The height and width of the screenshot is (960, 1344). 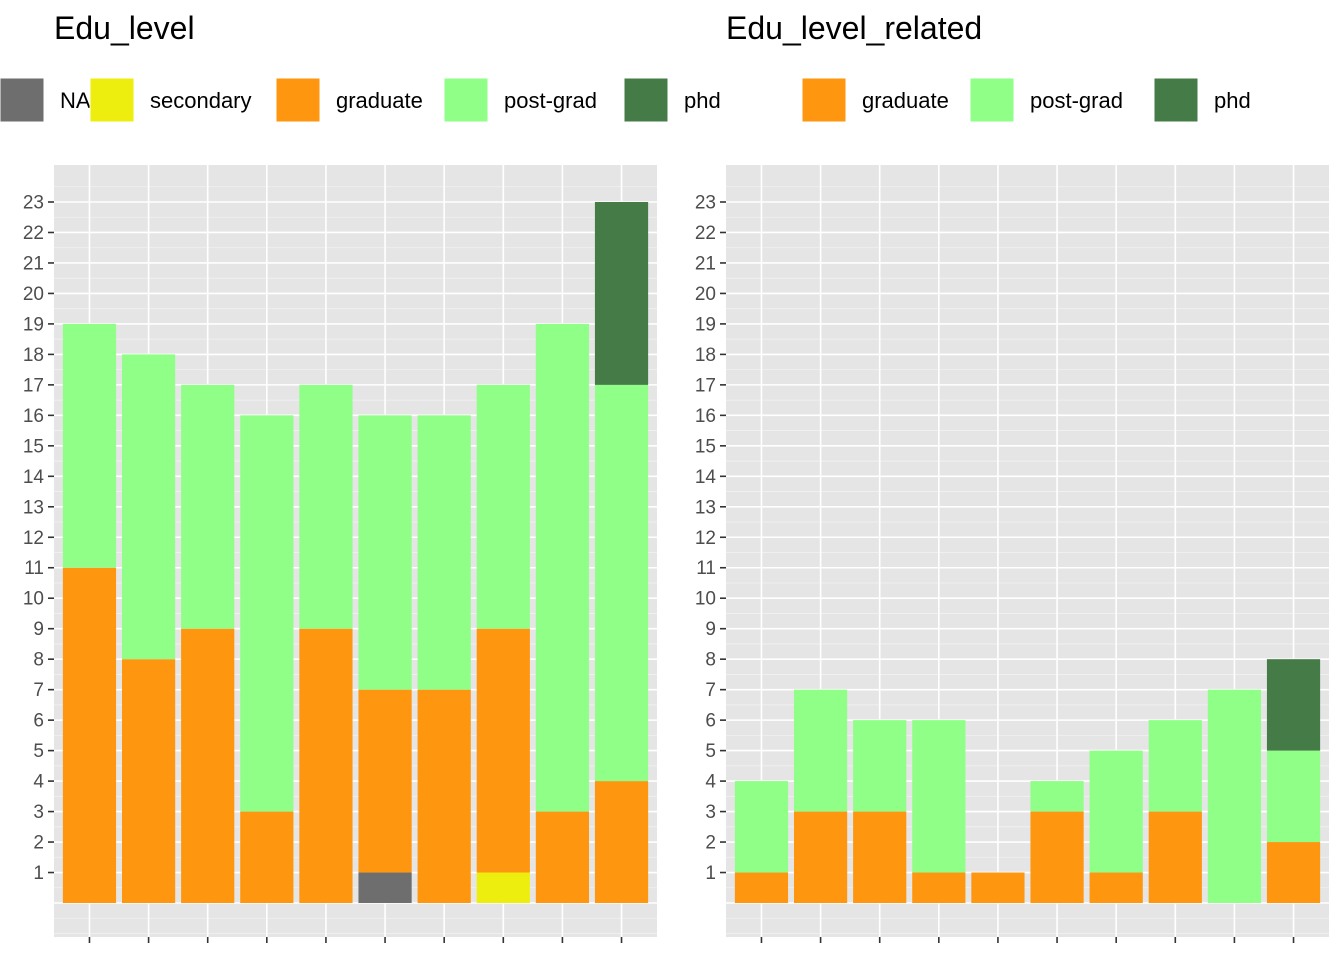 I want to click on x-axis, so click(x=1027, y=940).